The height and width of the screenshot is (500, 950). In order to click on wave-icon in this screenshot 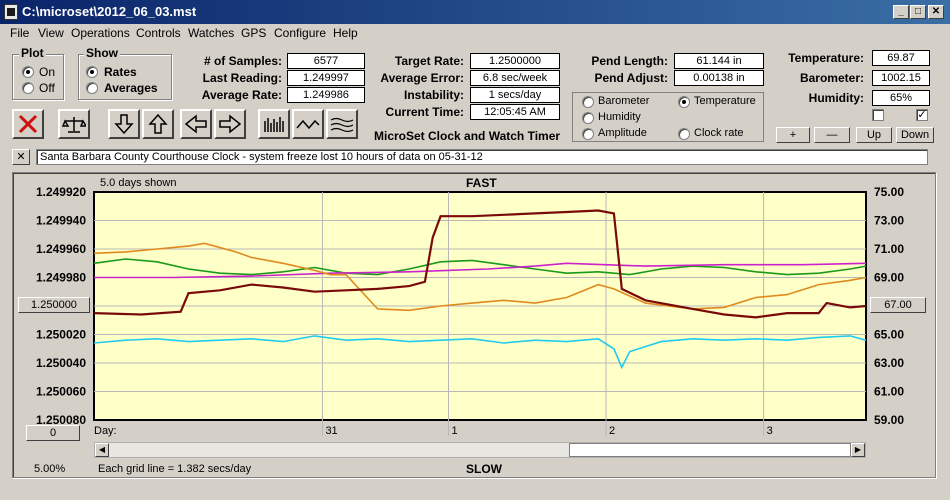, I will do `click(308, 124)`.